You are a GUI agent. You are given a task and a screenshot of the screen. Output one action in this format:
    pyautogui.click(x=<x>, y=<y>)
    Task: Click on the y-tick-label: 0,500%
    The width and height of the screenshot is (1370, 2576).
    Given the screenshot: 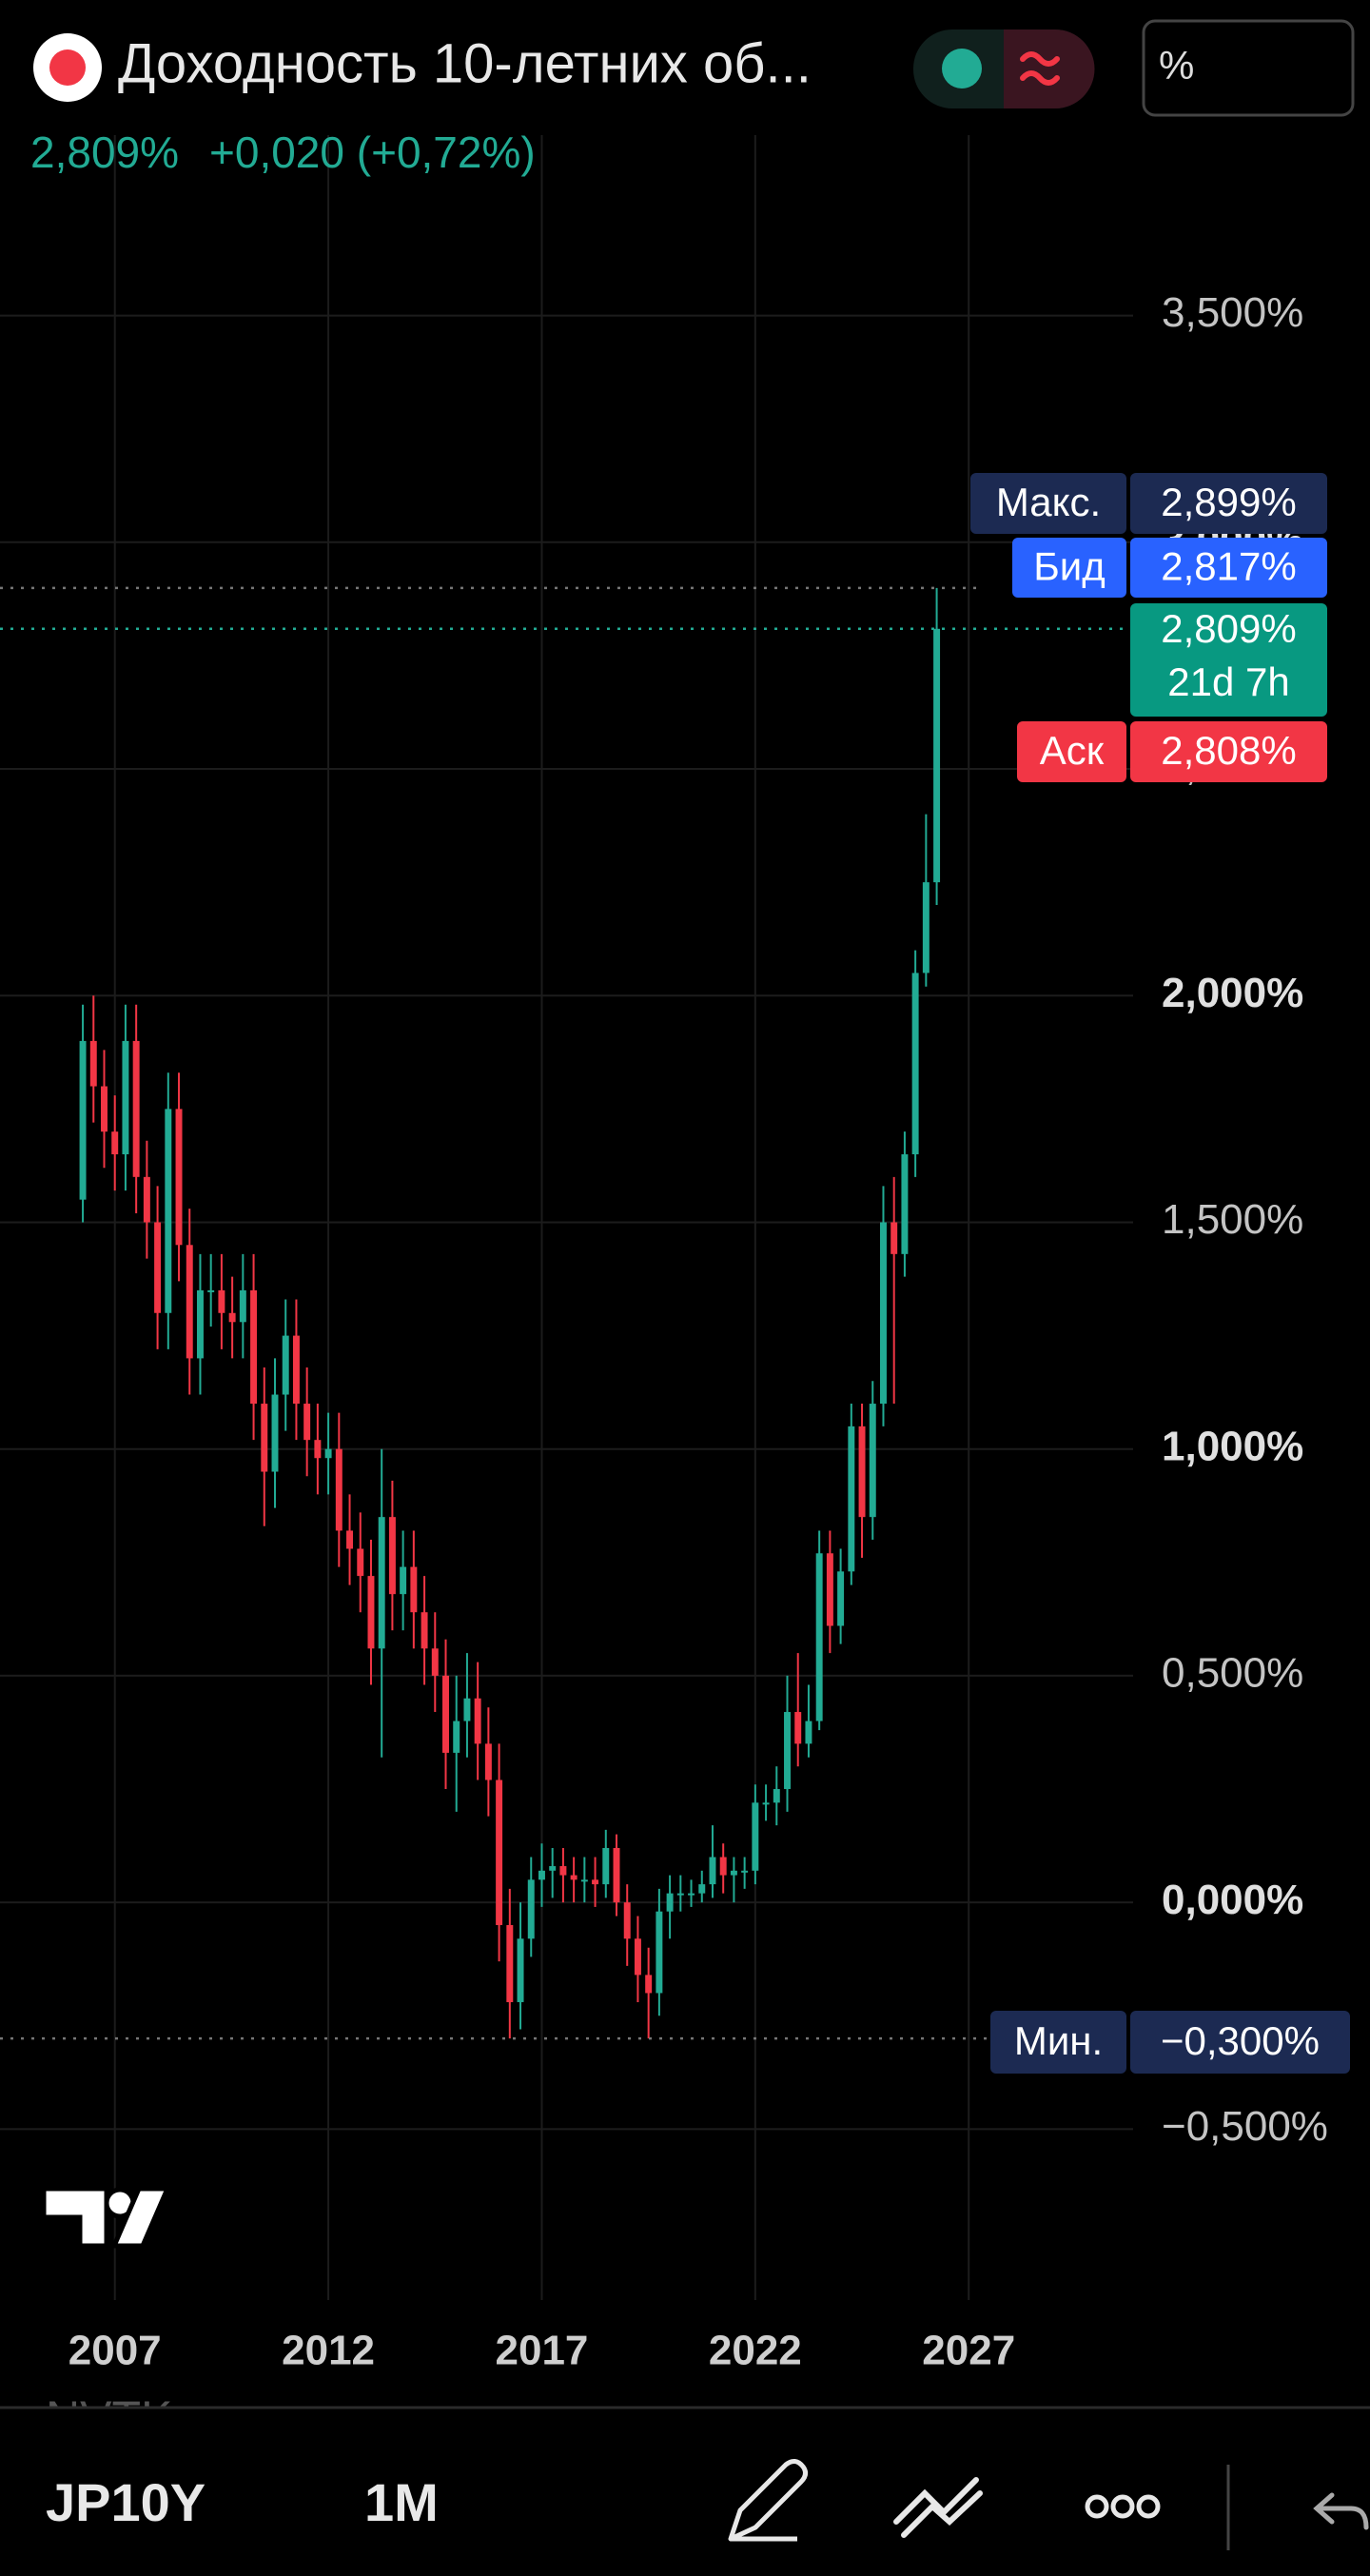 What is the action you would take?
    pyautogui.click(x=1232, y=1673)
    